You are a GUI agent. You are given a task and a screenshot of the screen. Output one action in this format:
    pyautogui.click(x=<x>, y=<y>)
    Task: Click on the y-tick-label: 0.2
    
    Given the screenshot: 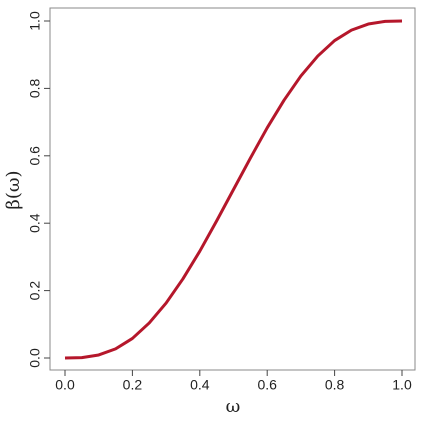 What is the action you would take?
    pyautogui.click(x=35, y=291)
    